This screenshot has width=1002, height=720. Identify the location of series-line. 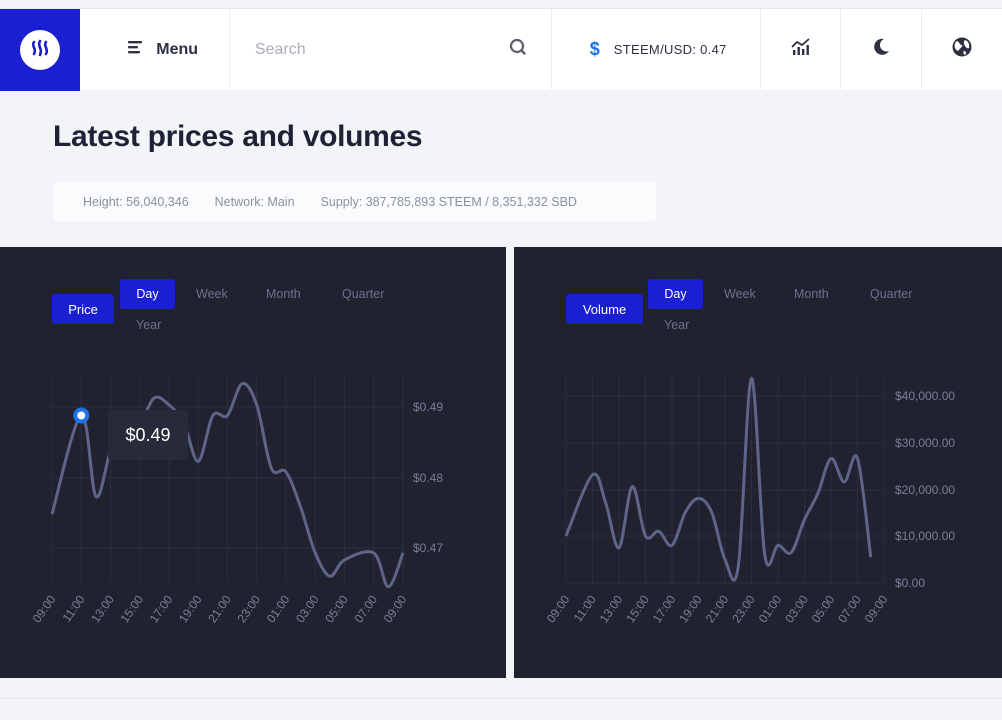
(718, 479).